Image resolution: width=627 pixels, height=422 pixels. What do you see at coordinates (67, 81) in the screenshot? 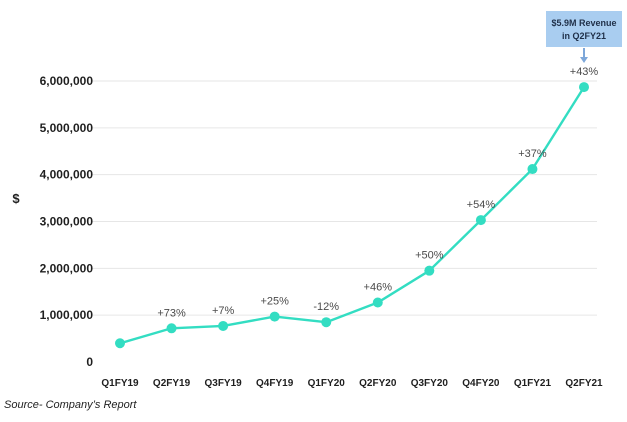
I see `y-tick-label: 6,000,000` at bounding box center [67, 81].